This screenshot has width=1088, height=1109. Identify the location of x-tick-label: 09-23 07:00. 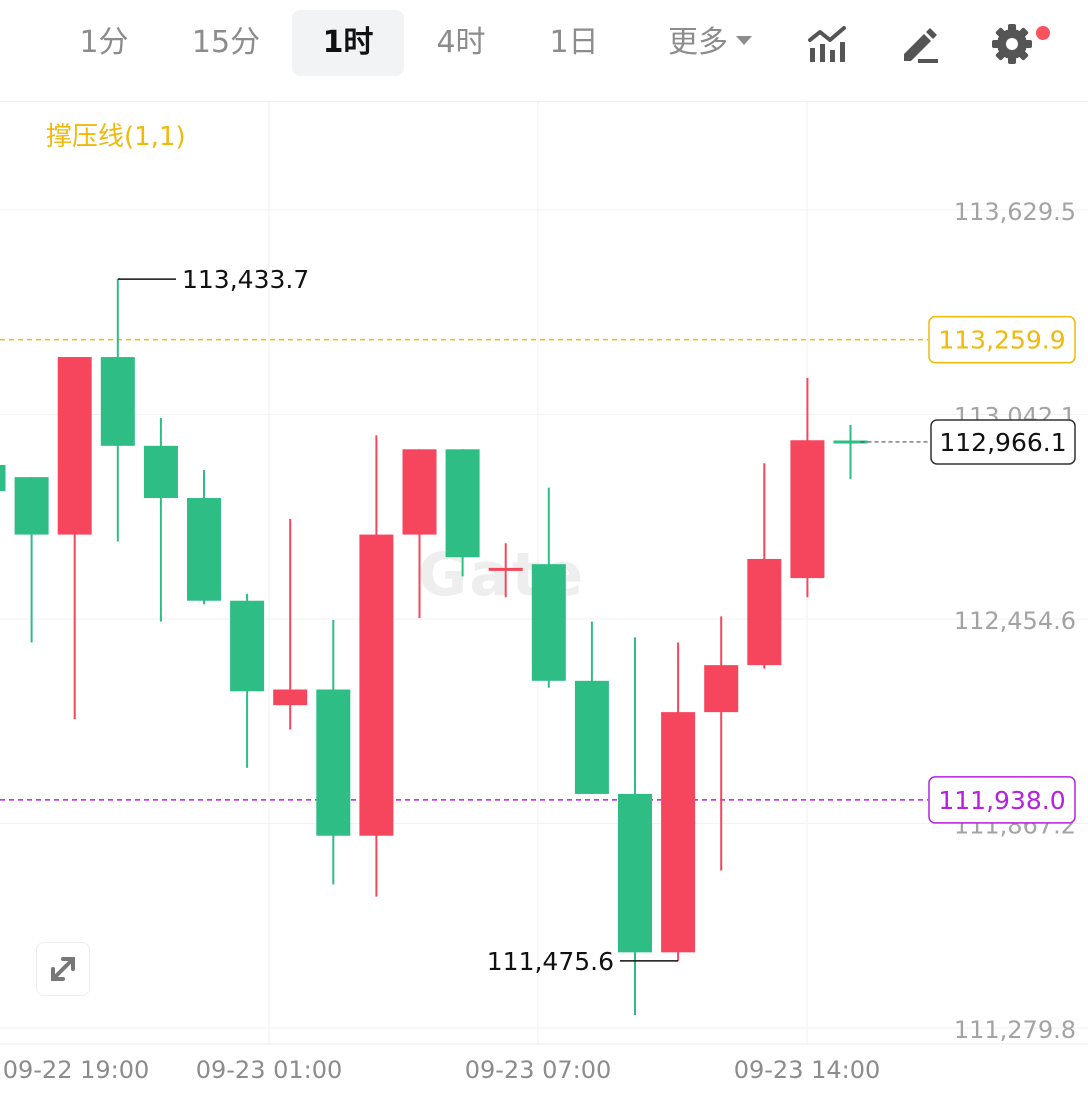
(538, 1070).